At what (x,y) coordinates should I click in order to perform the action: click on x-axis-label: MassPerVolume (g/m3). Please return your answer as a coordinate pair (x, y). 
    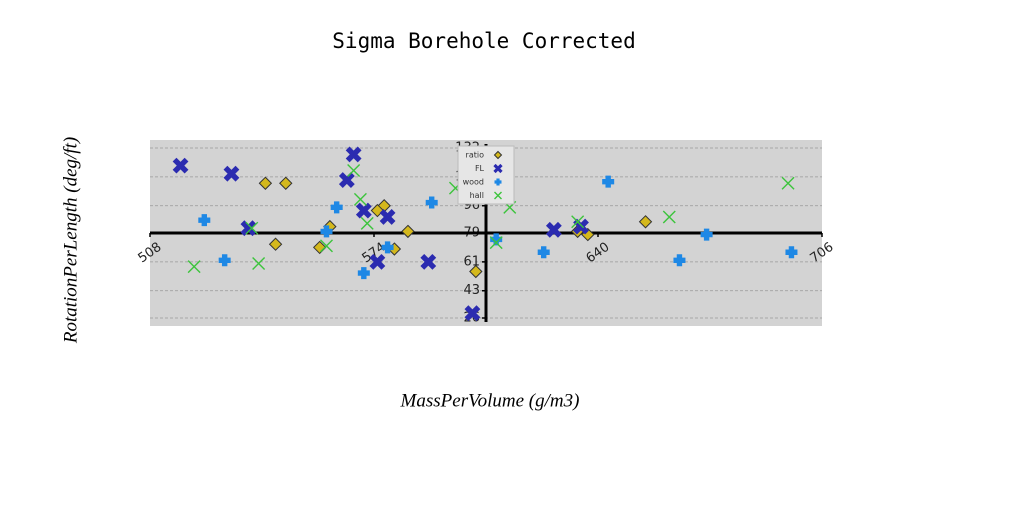
    Looking at the image, I should click on (490, 400).